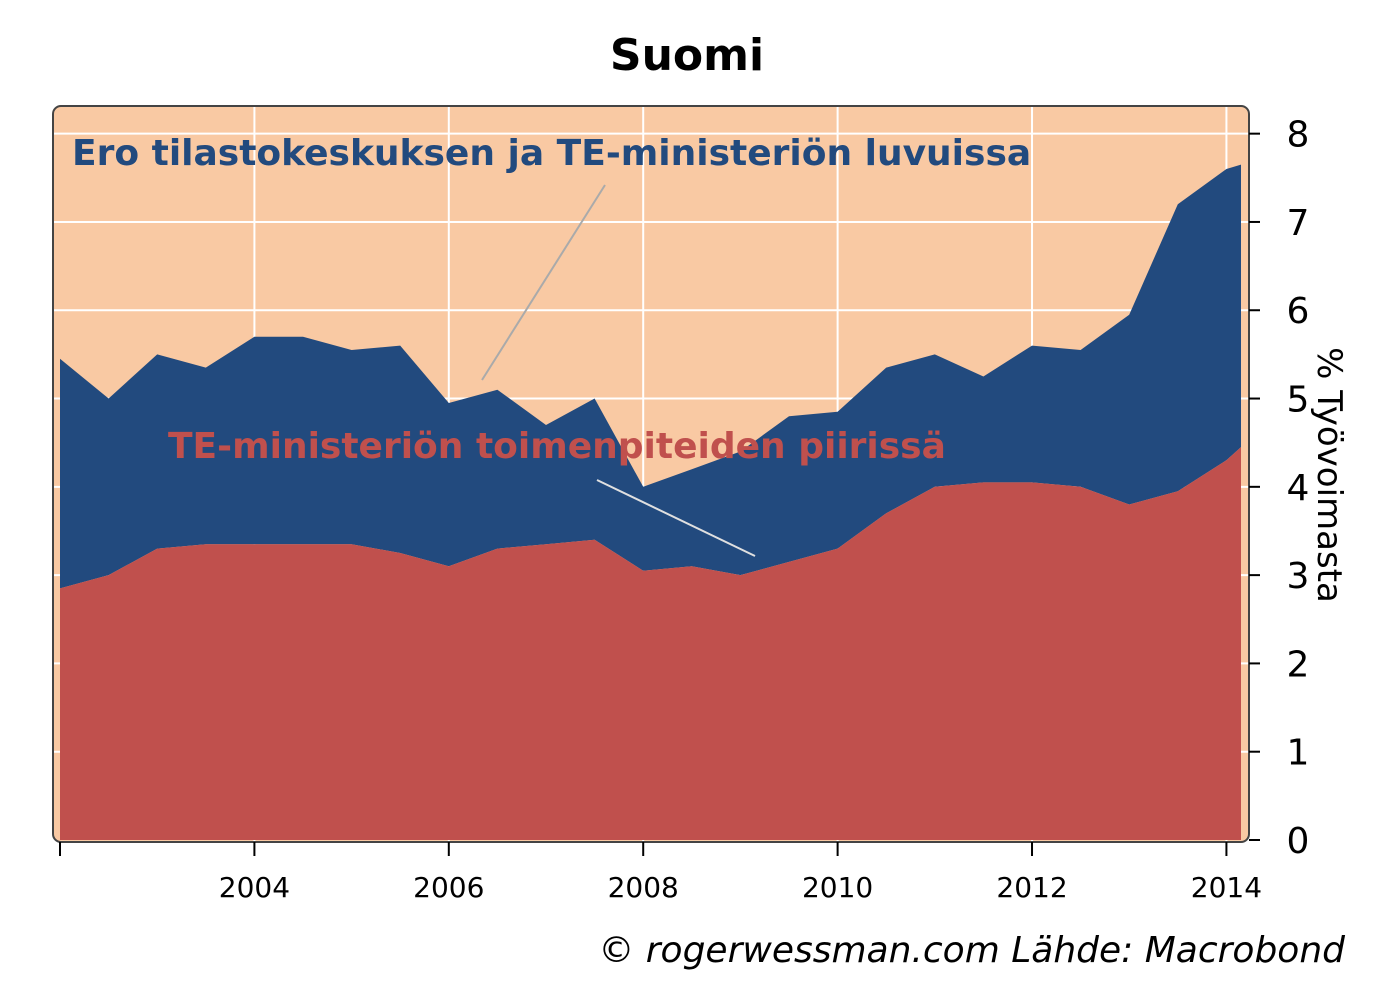  I want to click on annotation-lower: TE-ministeriön toimenpiteiden piirissä, so click(557, 446).